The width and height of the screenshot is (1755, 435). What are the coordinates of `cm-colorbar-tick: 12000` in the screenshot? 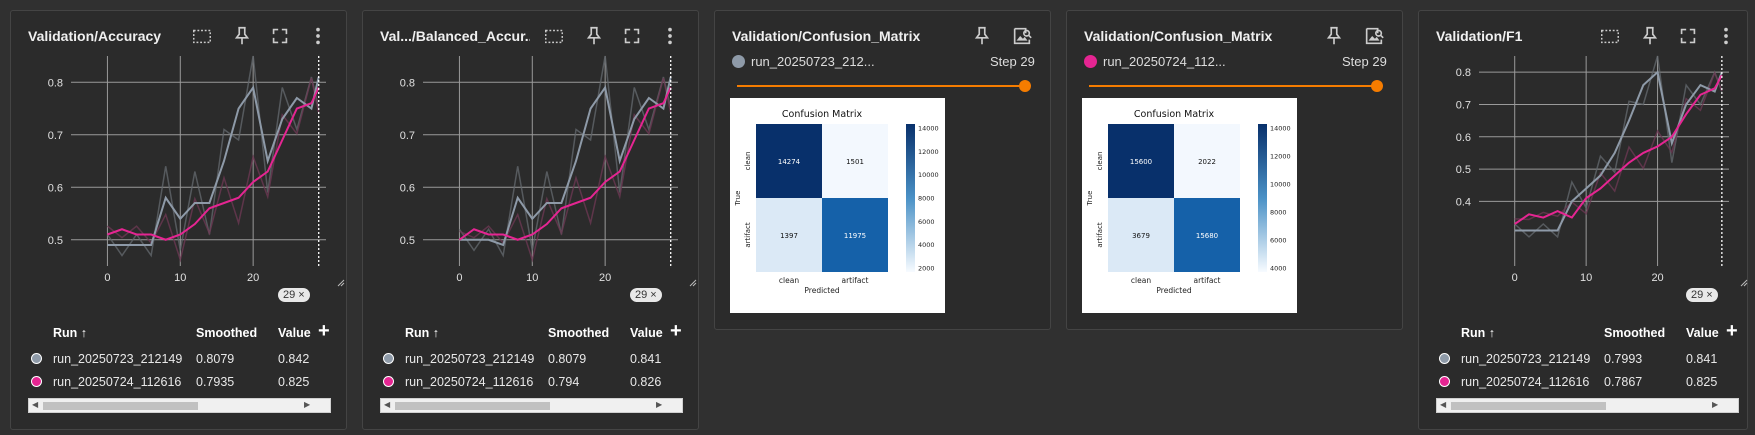 It's located at (928, 152).